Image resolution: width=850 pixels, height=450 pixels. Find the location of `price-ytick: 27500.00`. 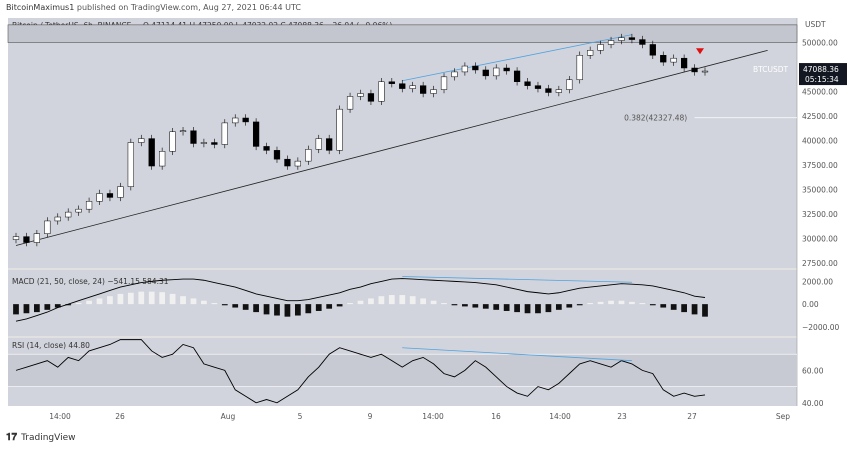

price-ytick: 27500.00 is located at coordinates (820, 263).